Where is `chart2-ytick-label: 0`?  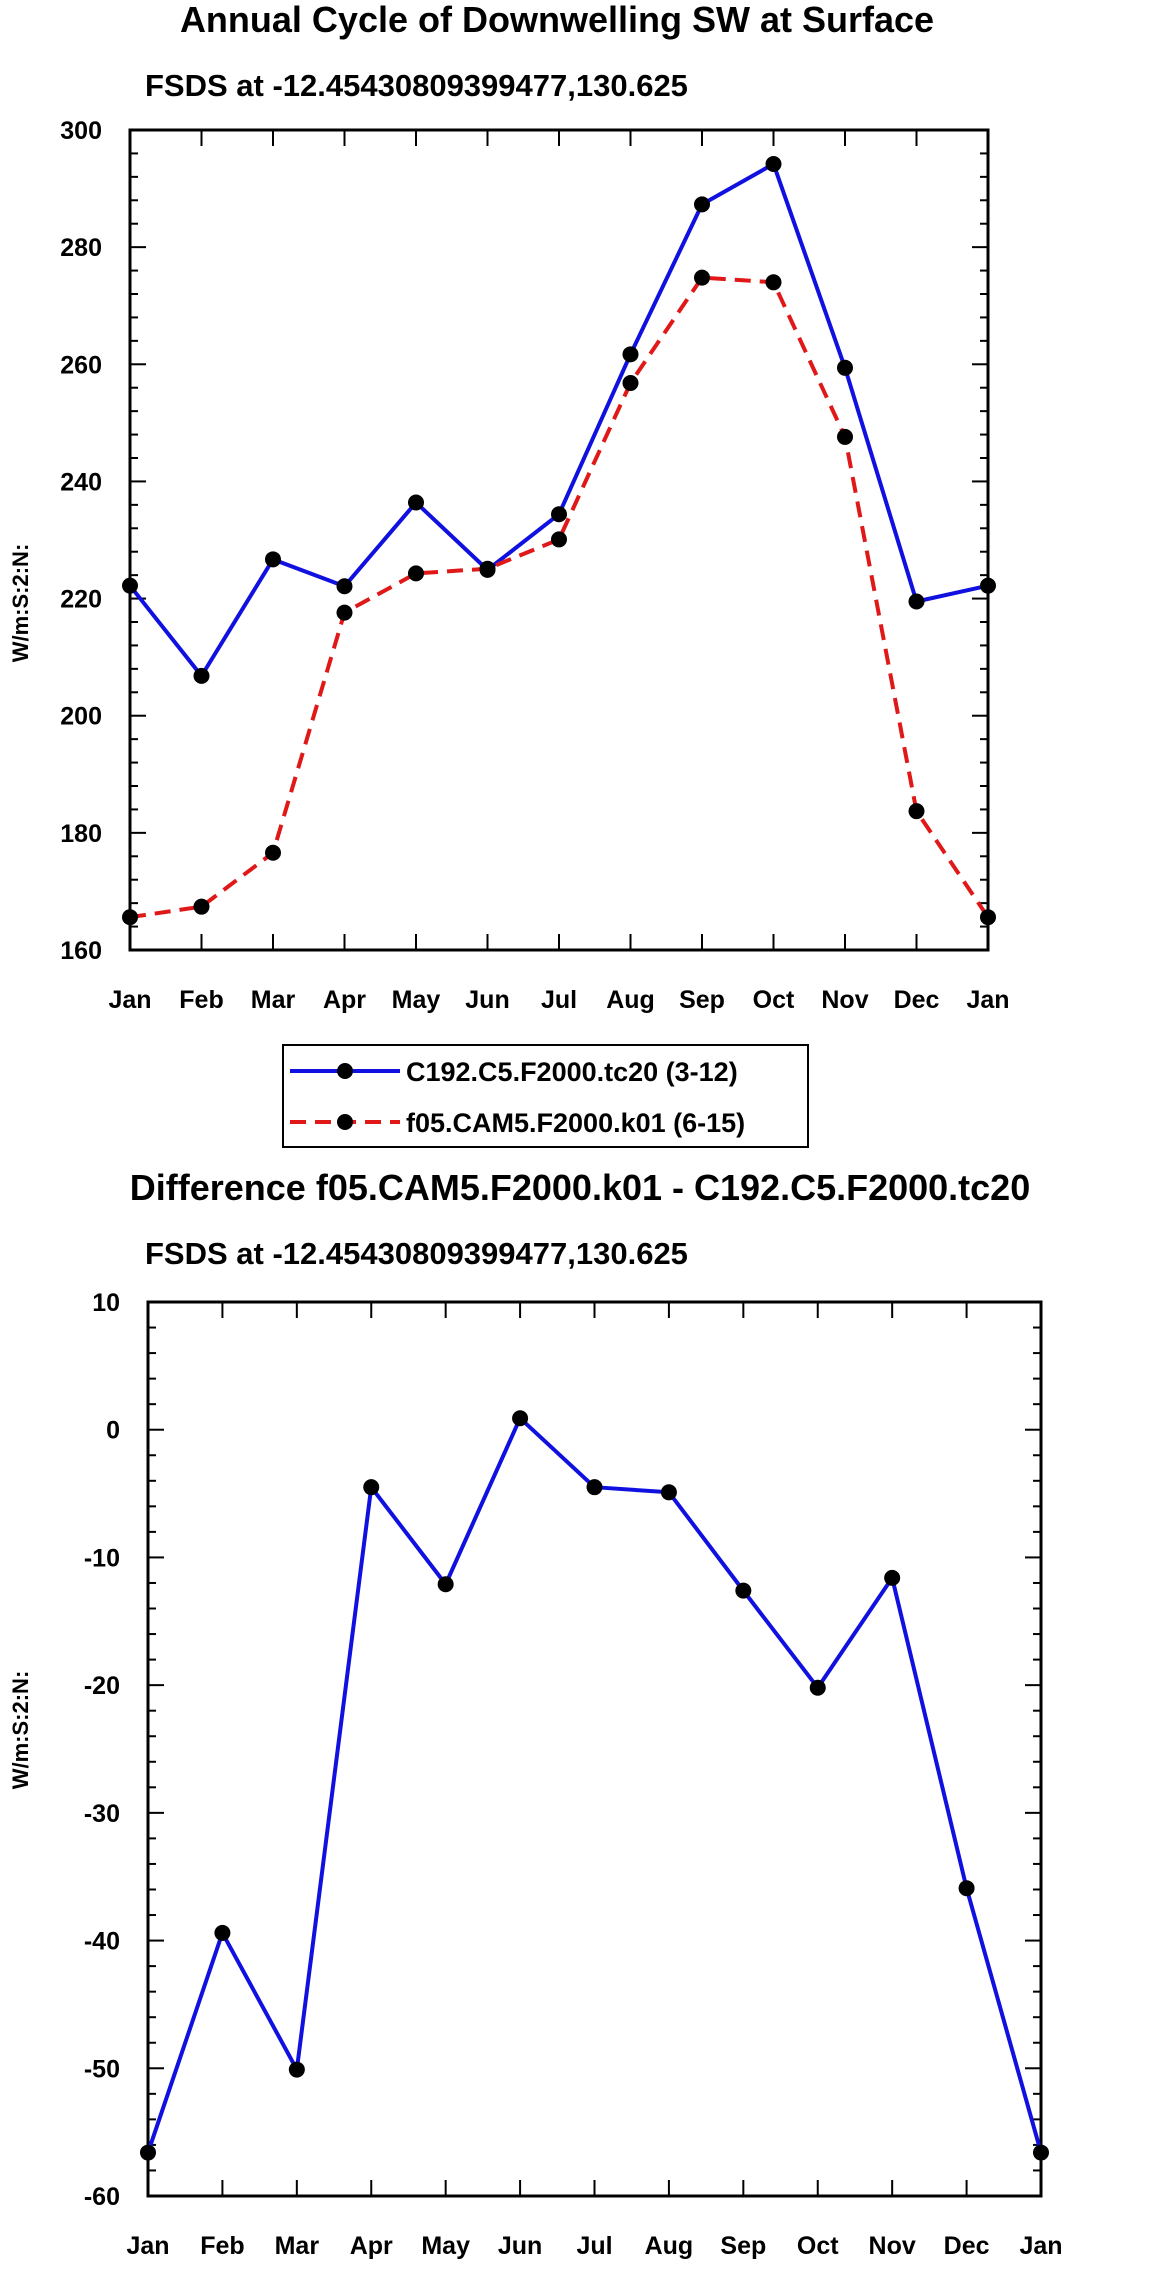
chart2-ytick-label: 0 is located at coordinates (113, 1431).